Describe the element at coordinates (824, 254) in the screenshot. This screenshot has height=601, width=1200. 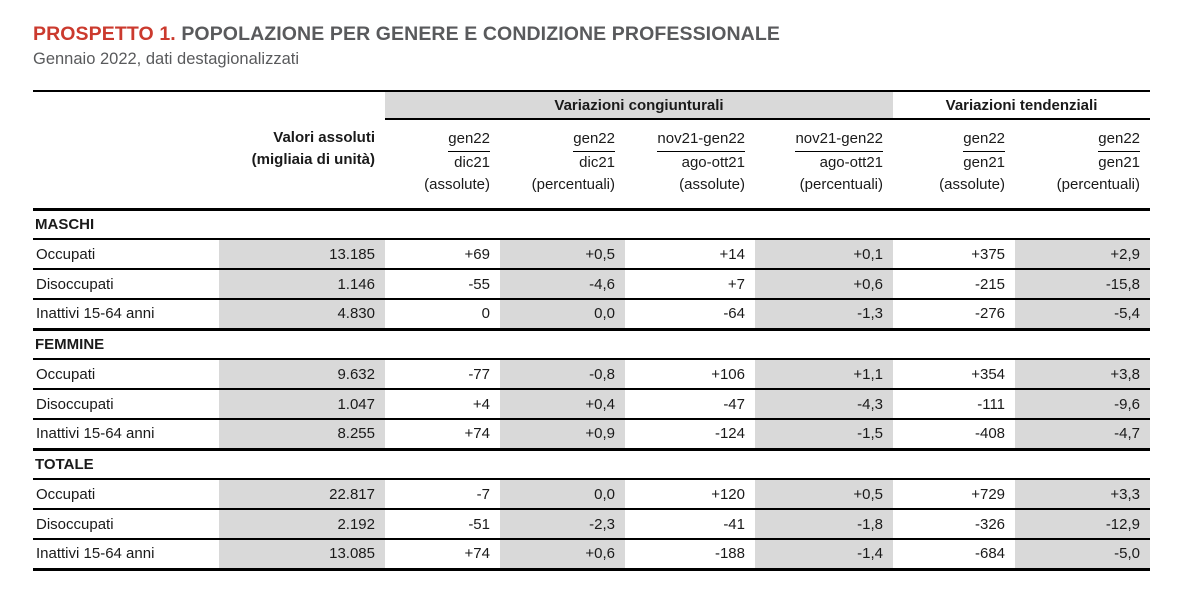
I see `value-cell: +0,1` at that location.